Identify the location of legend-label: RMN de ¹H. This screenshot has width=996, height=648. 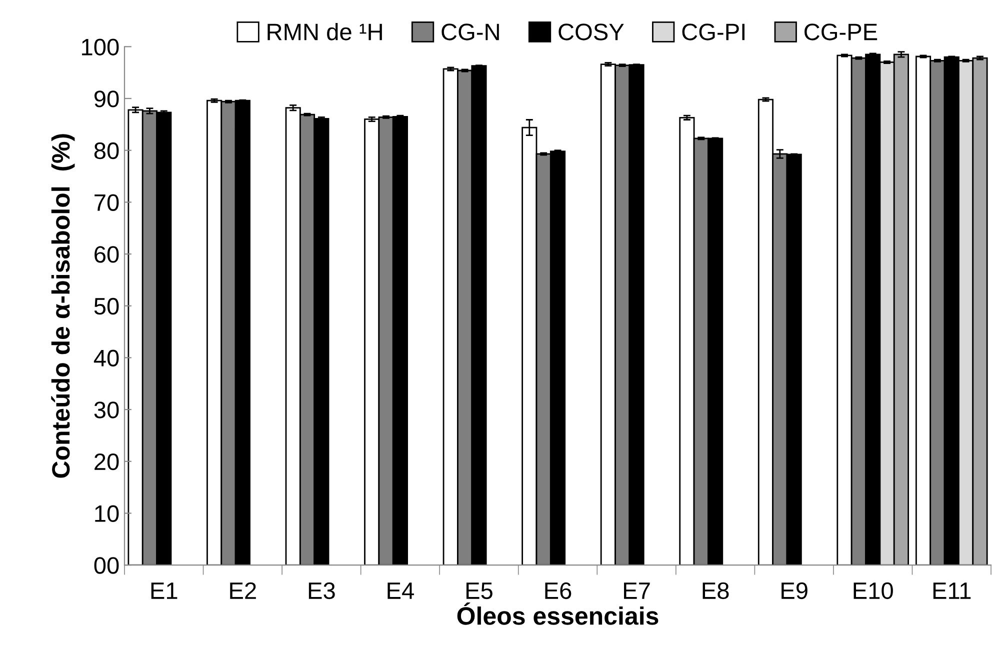
(325, 31).